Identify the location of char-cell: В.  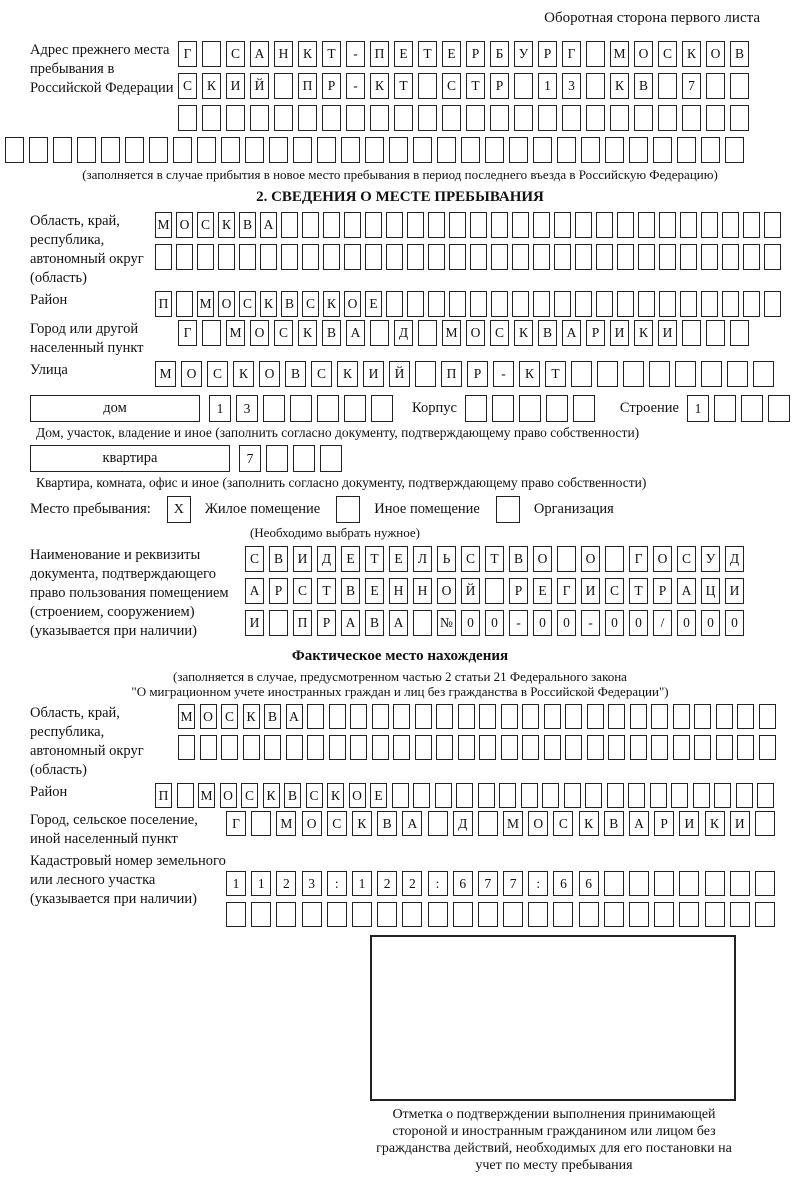
(292, 795).